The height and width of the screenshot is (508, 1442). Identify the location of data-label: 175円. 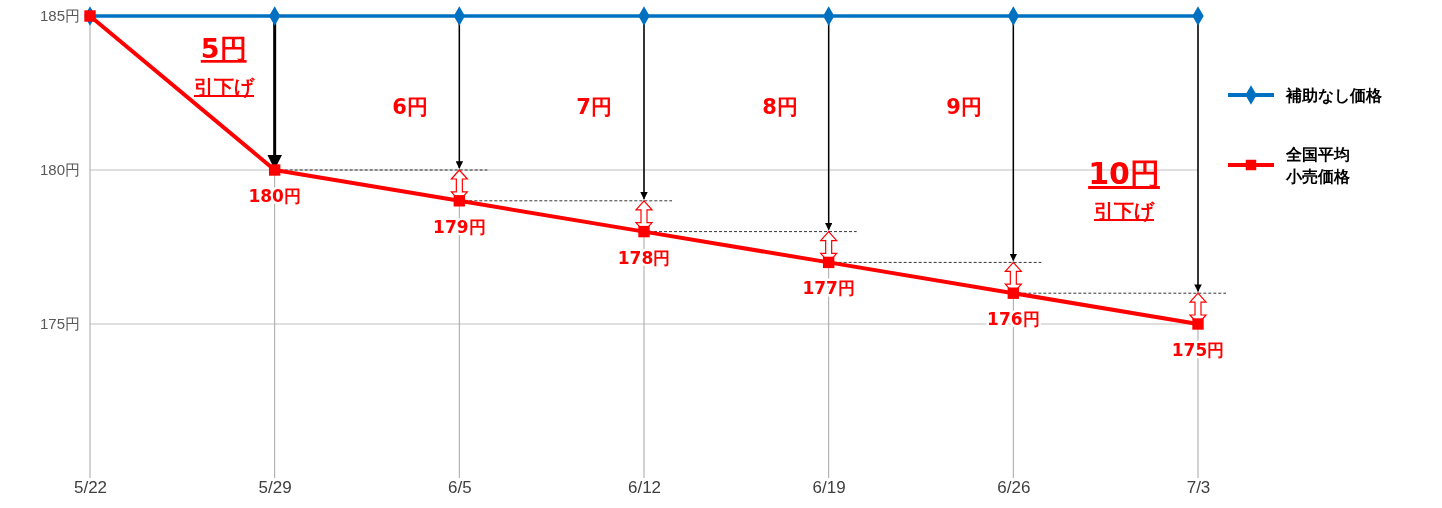
(1198, 350).